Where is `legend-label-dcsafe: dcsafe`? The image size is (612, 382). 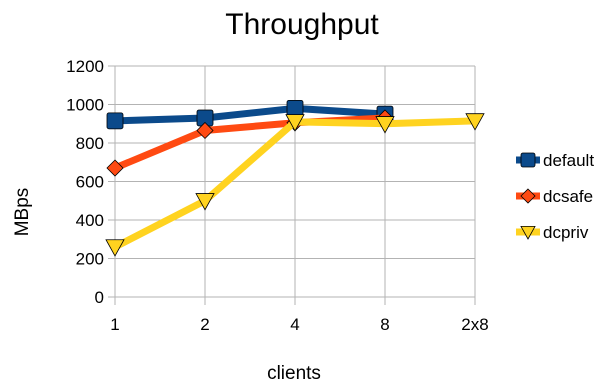 legend-label-dcsafe: dcsafe is located at coordinates (568, 196).